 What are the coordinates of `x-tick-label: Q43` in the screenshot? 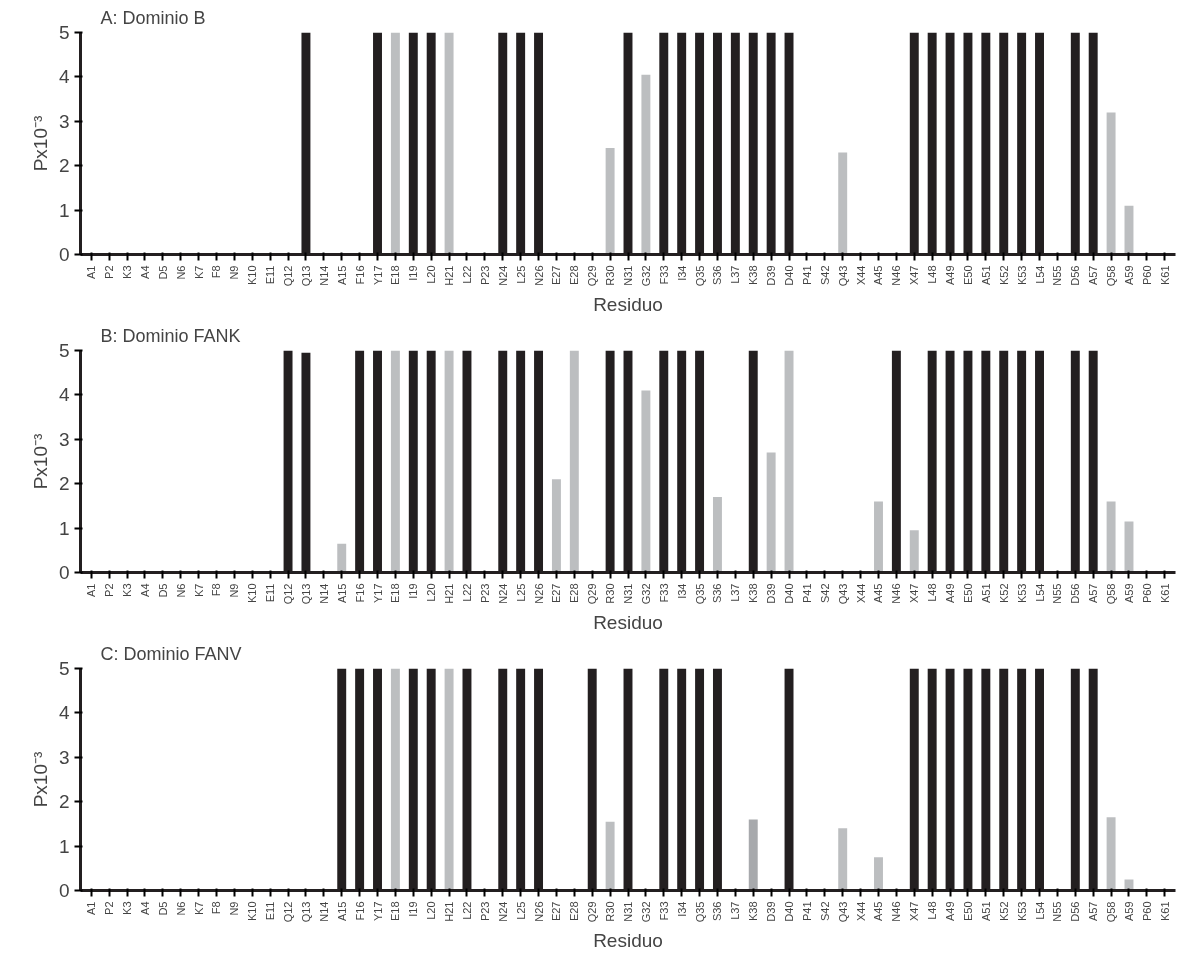 It's located at (842, 276).